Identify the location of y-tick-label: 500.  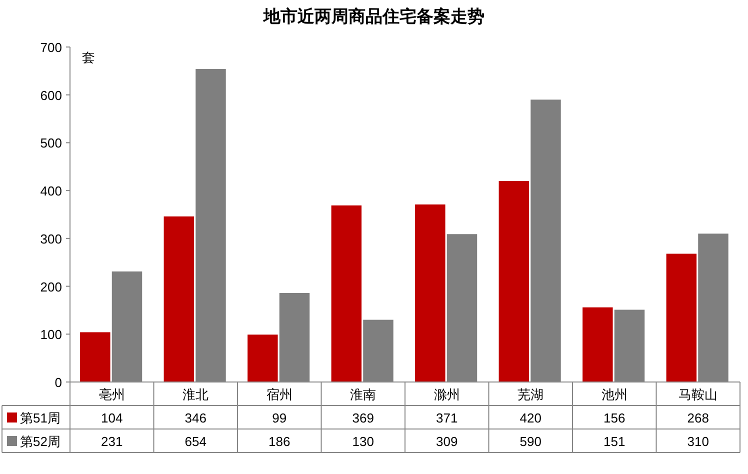
(51, 143).